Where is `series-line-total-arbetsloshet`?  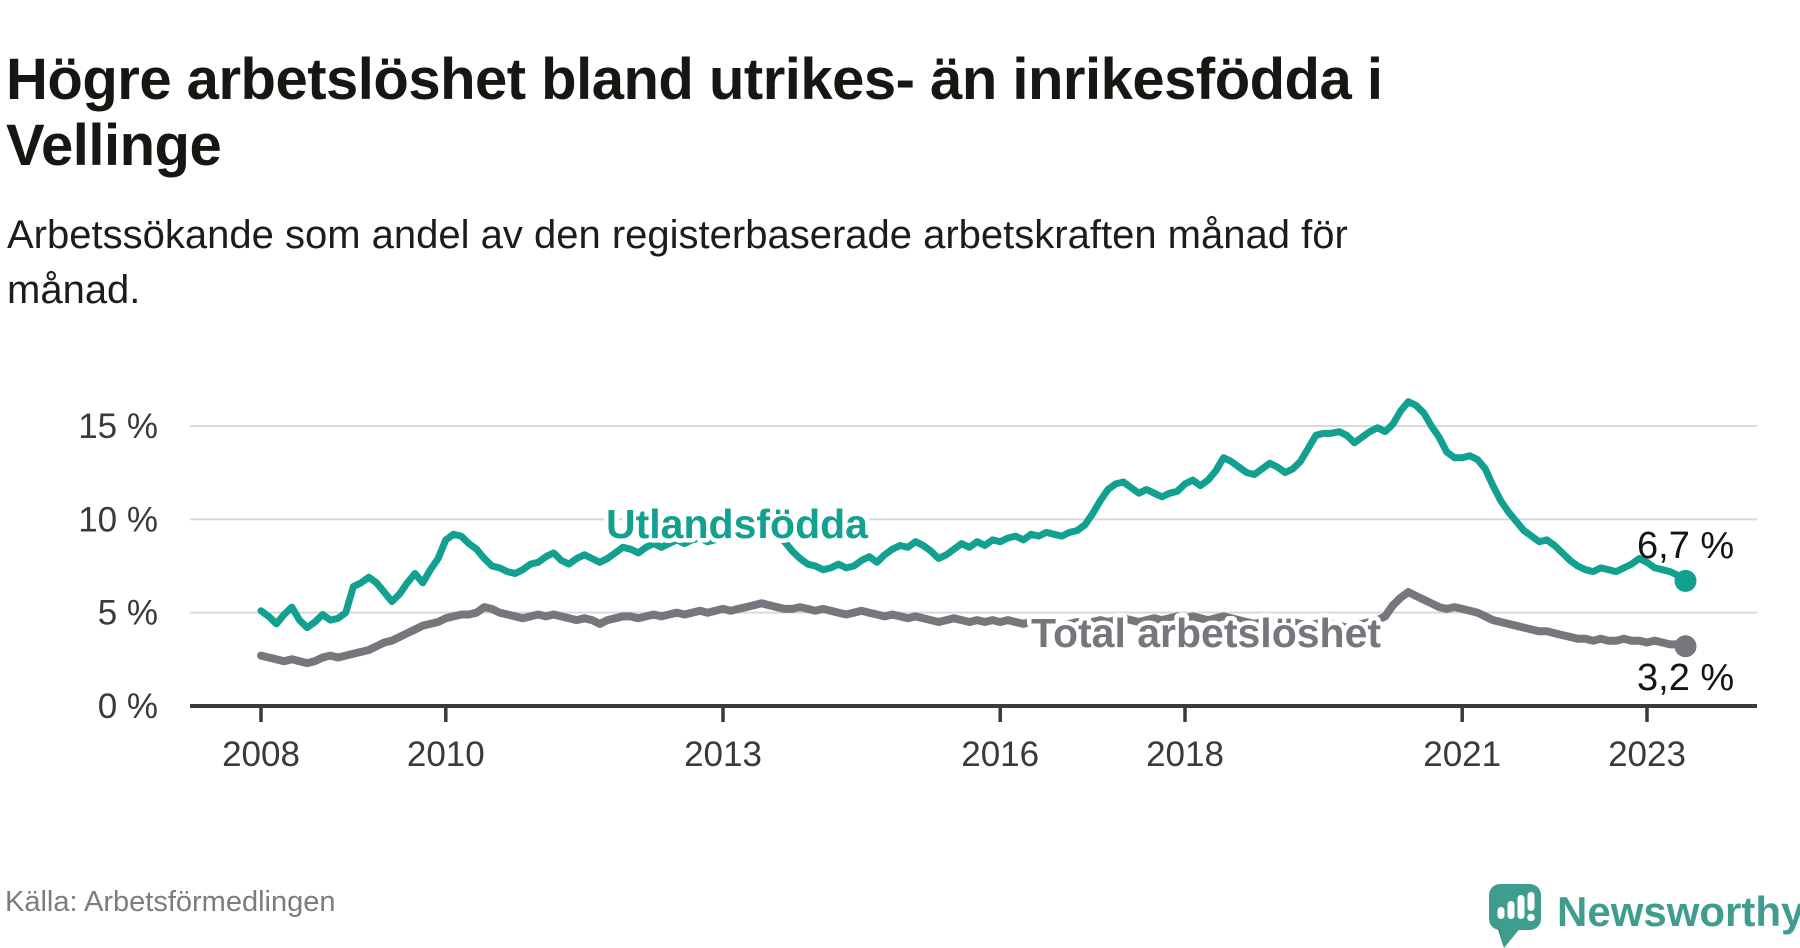
series-line-total-arbetsloshet is located at coordinates (973, 628).